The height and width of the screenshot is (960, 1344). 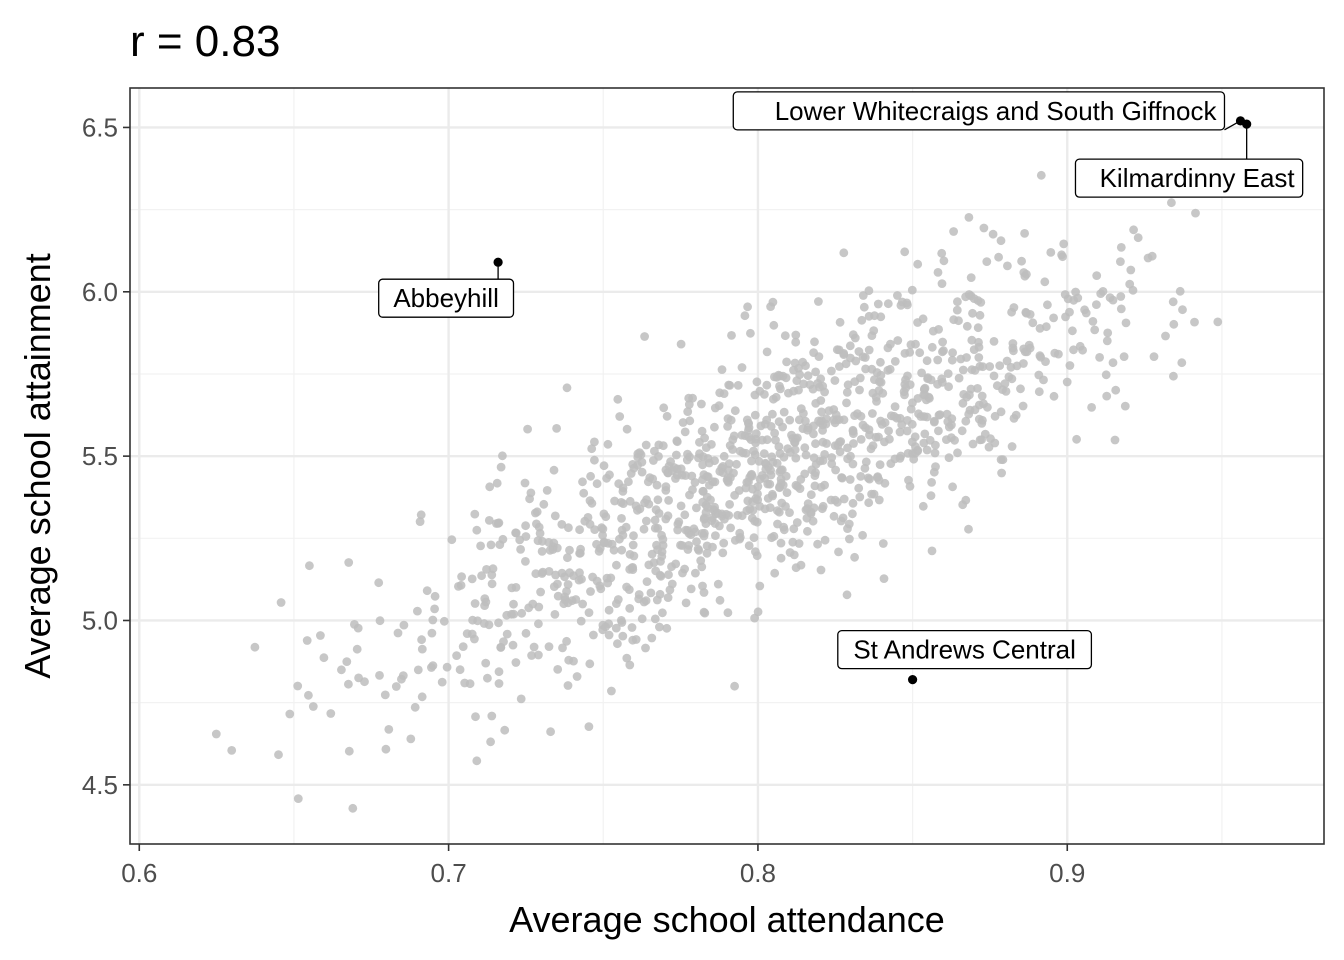 I want to click on highlight-annotation: St Andrews Central, so click(x=965, y=650).